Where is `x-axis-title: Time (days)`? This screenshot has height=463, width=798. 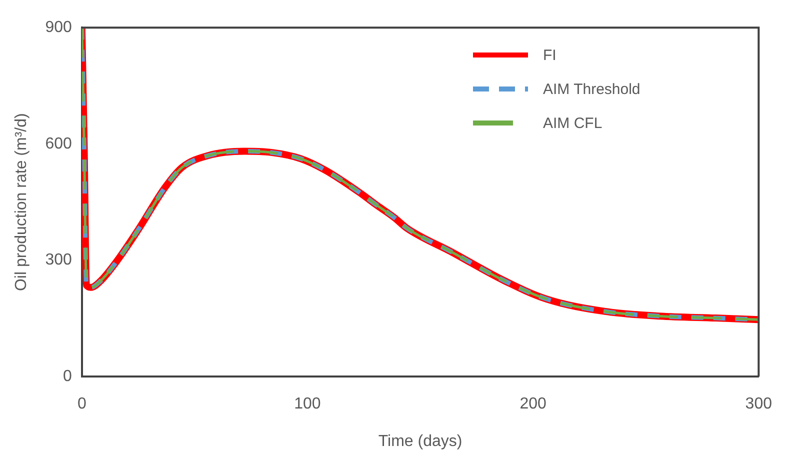
x-axis-title: Time (days) is located at coordinates (420, 441).